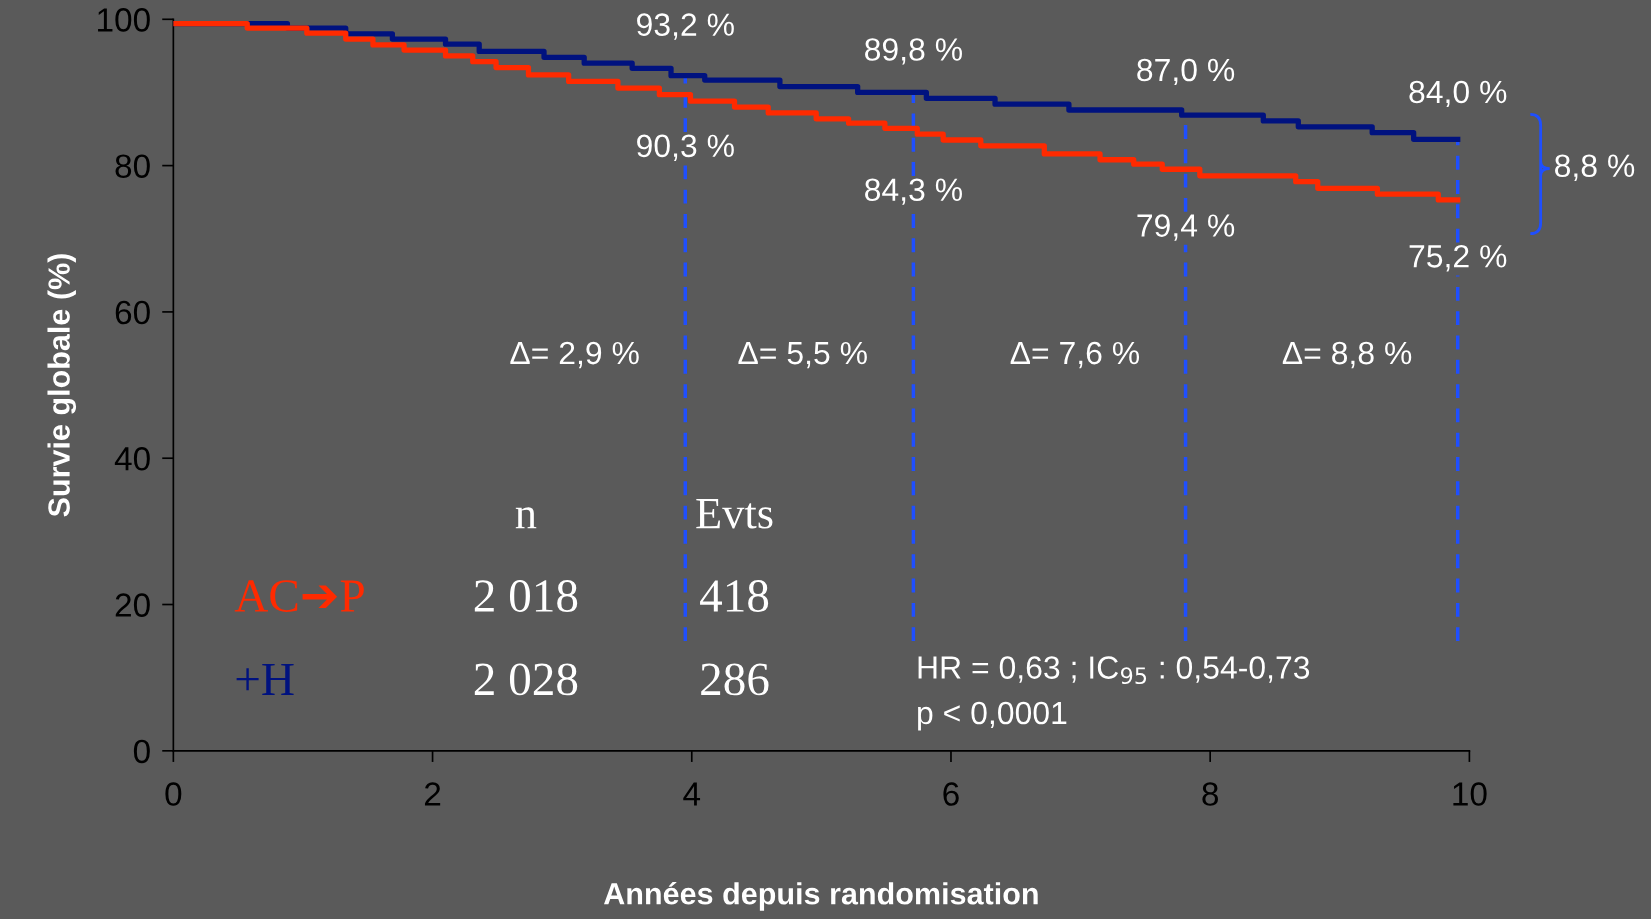  Describe the element at coordinates (526, 596) in the screenshot. I see `annotation: 2 018` at that location.